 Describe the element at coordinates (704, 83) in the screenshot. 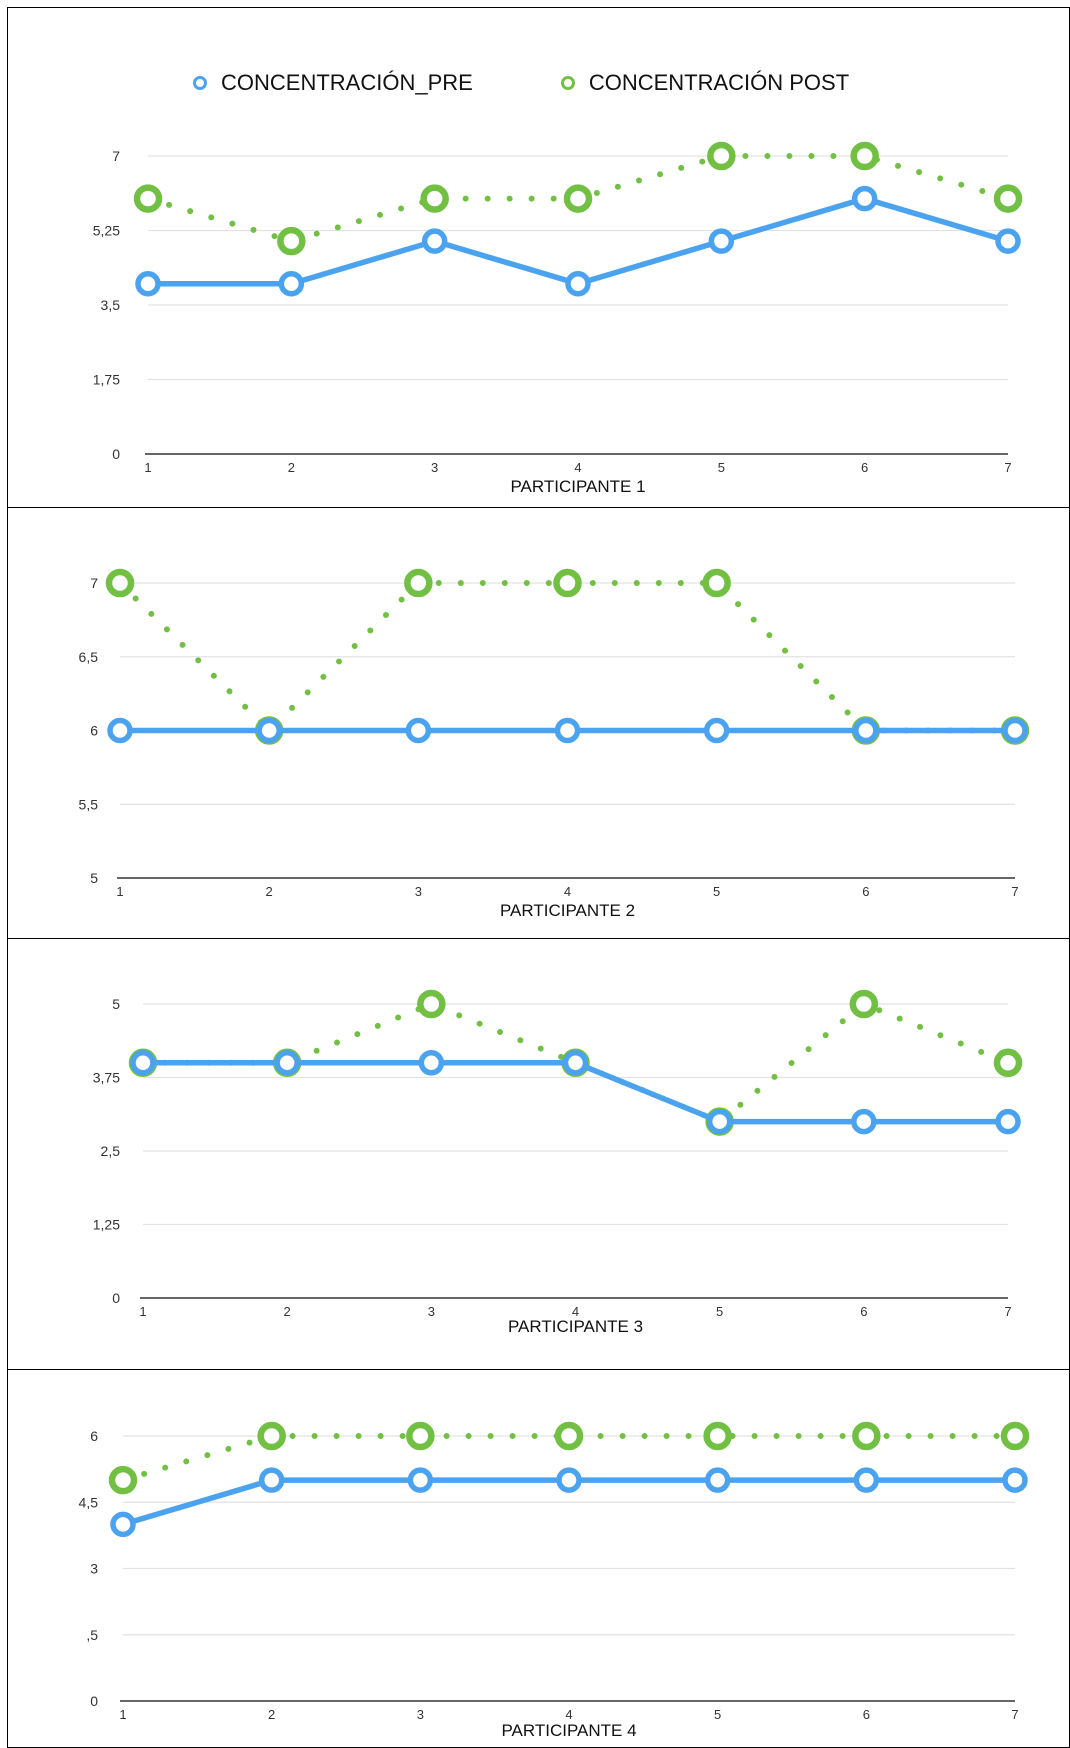

I see `legend-item-post: CONCENTRACIÓN POST` at that location.